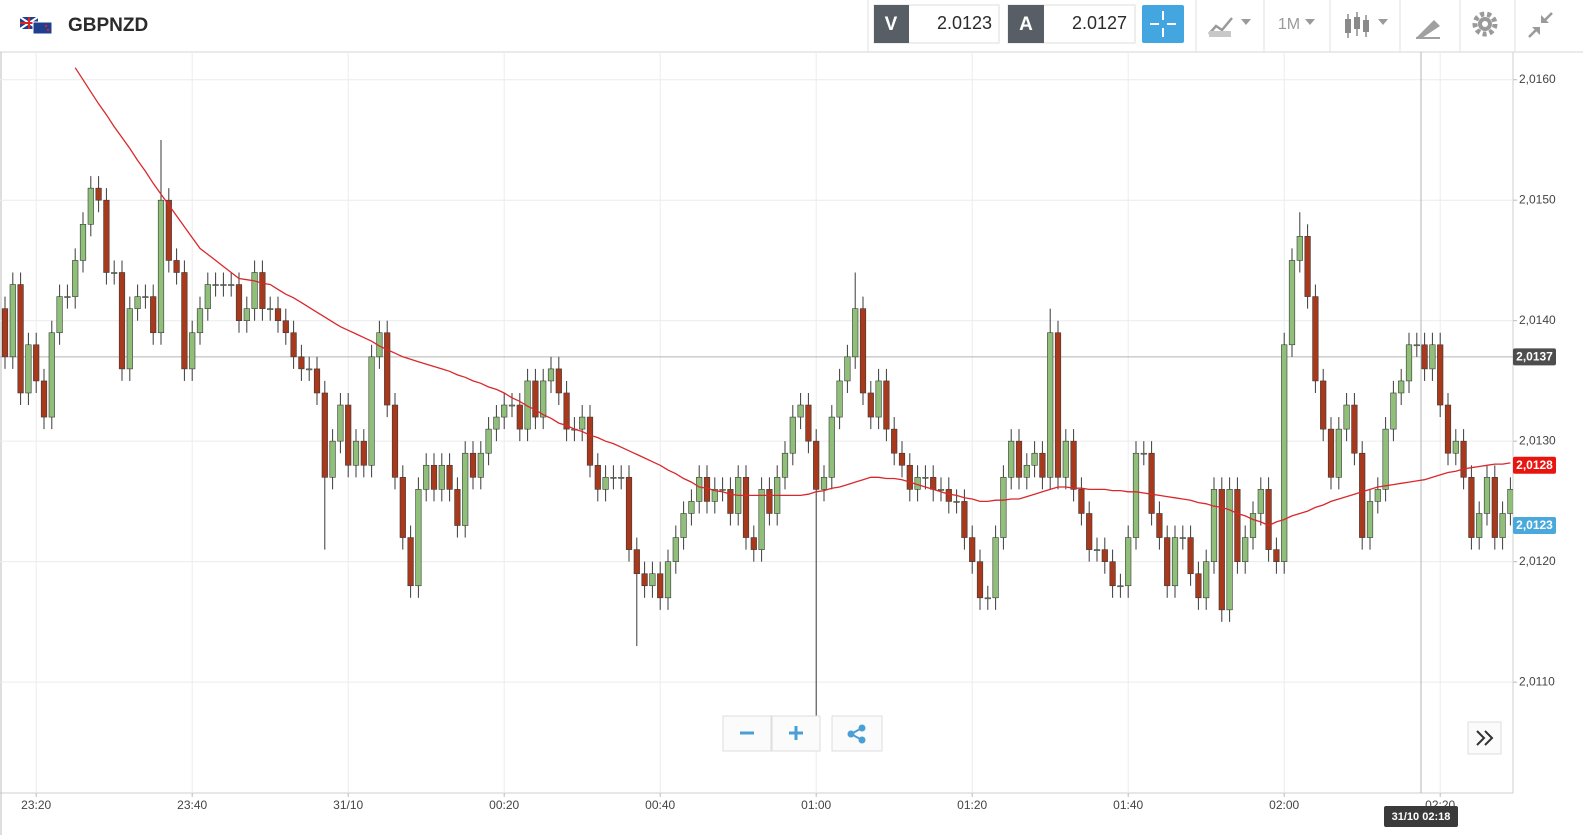  What do you see at coordinates (348, 805) in the screenshot?
I see `x-tick-label: 31/10` at bounding box center [348, 805].